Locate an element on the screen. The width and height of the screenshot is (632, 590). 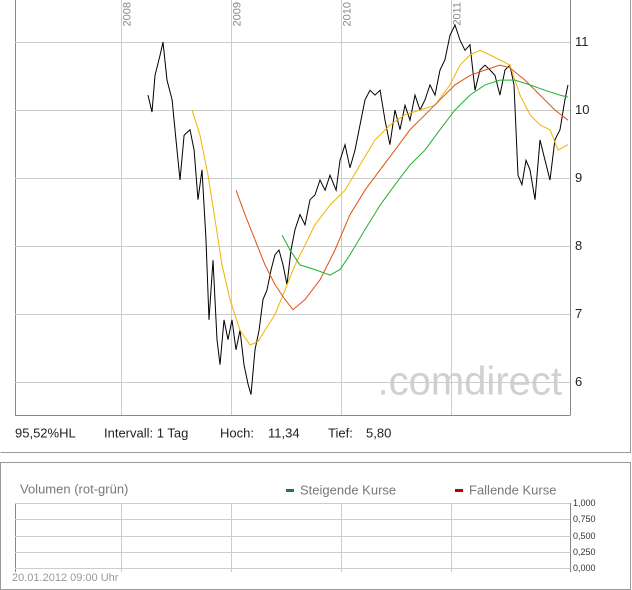
y-tick-label: 0,500 is located at coordinates (584, 536).